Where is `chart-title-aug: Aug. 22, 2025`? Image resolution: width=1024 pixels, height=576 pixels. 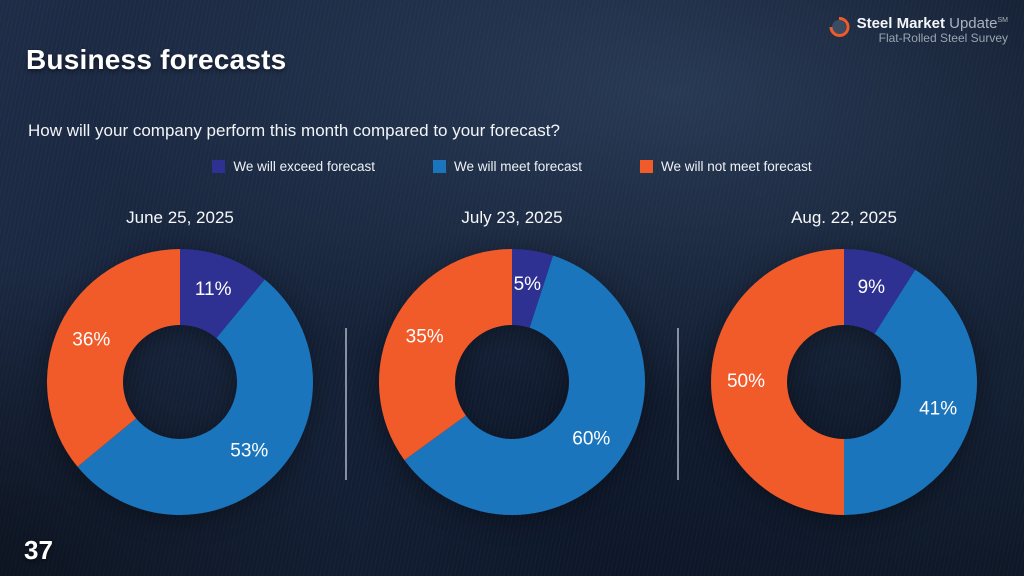
chart-title-aug: Aug. 22, 2025 is located at coordinates (844, 217).